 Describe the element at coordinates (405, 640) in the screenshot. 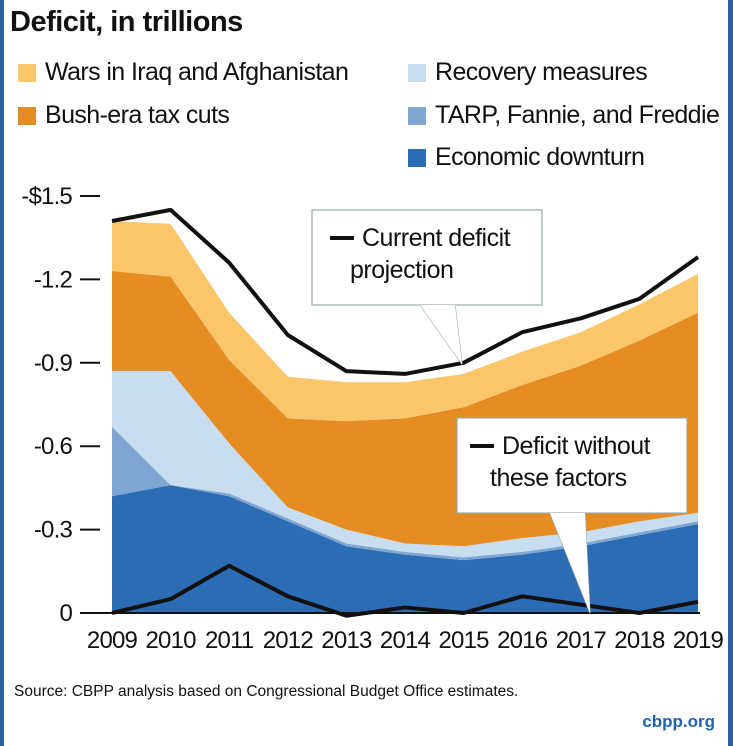

I see `x-tick-label: 2014` at that location.